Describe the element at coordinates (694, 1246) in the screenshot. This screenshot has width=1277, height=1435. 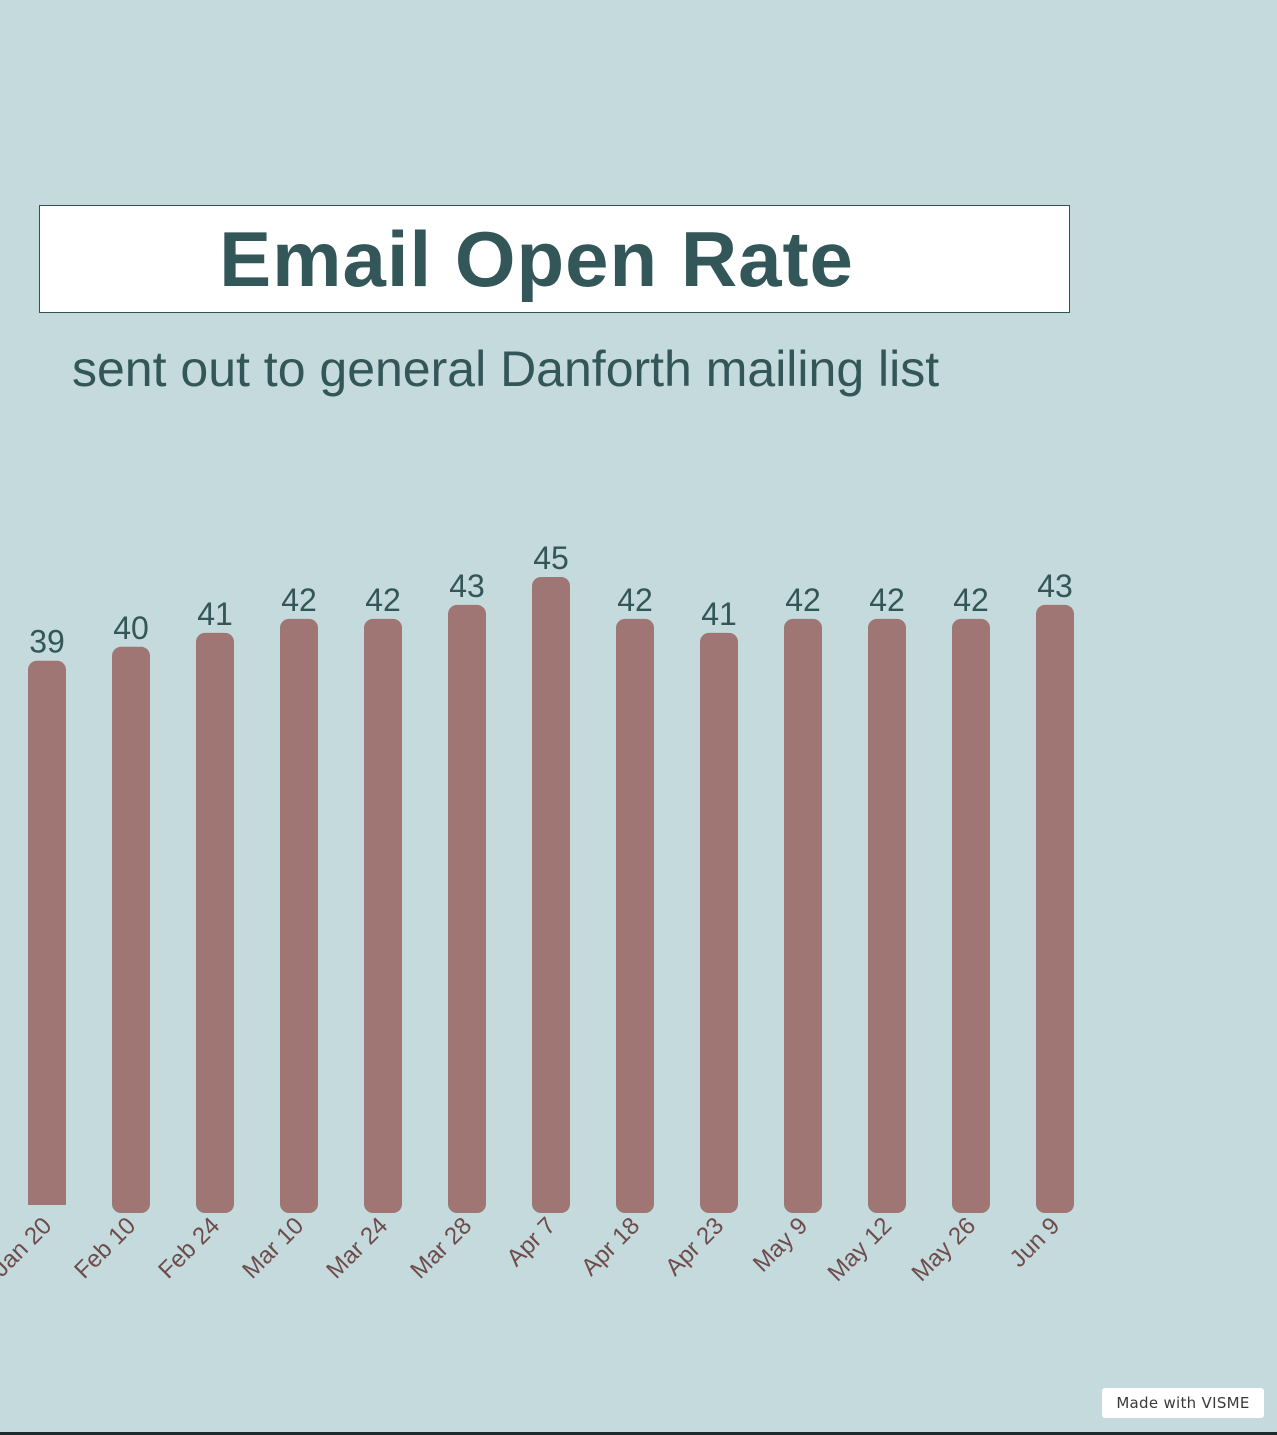
I see `x-tick-label: Apr 23` at that location.